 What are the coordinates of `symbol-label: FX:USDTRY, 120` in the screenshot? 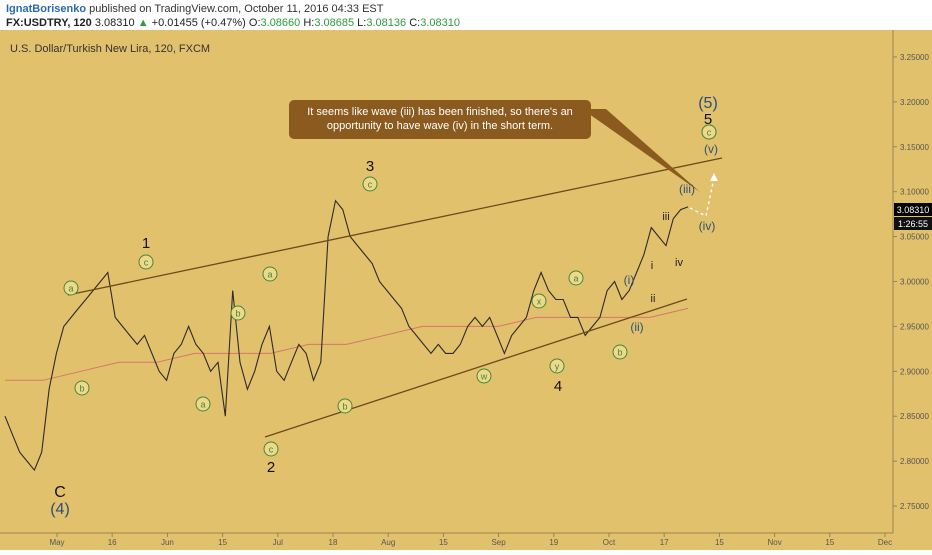 It's located at (49, 23).